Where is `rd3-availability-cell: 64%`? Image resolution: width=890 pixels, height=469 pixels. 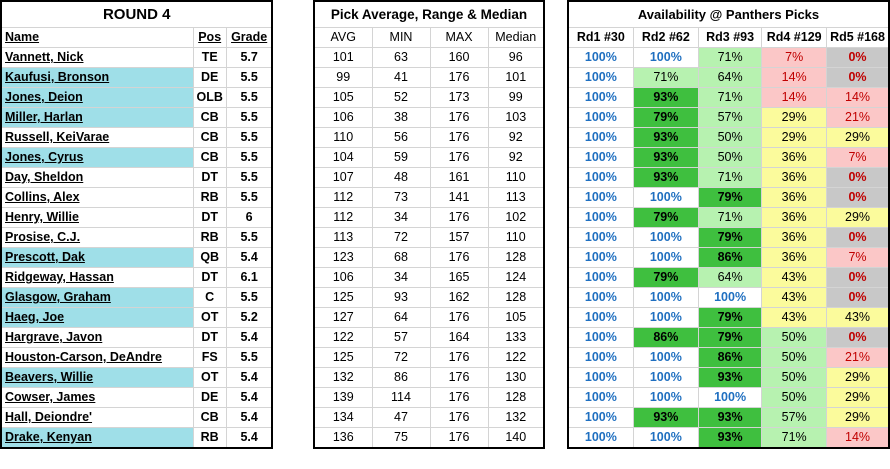
rd3-availability-cell: 64% is located at coordinates (730, 77).